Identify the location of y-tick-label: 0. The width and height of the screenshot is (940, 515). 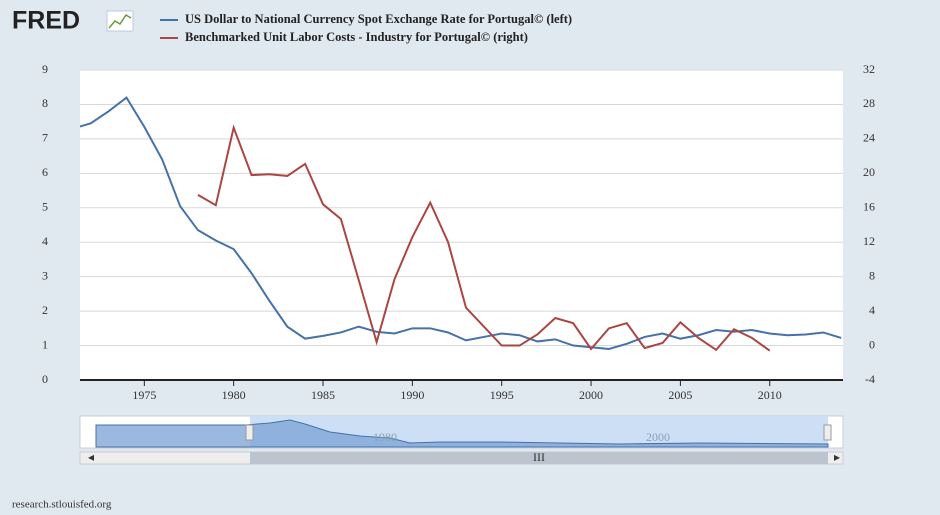
(45, 379).